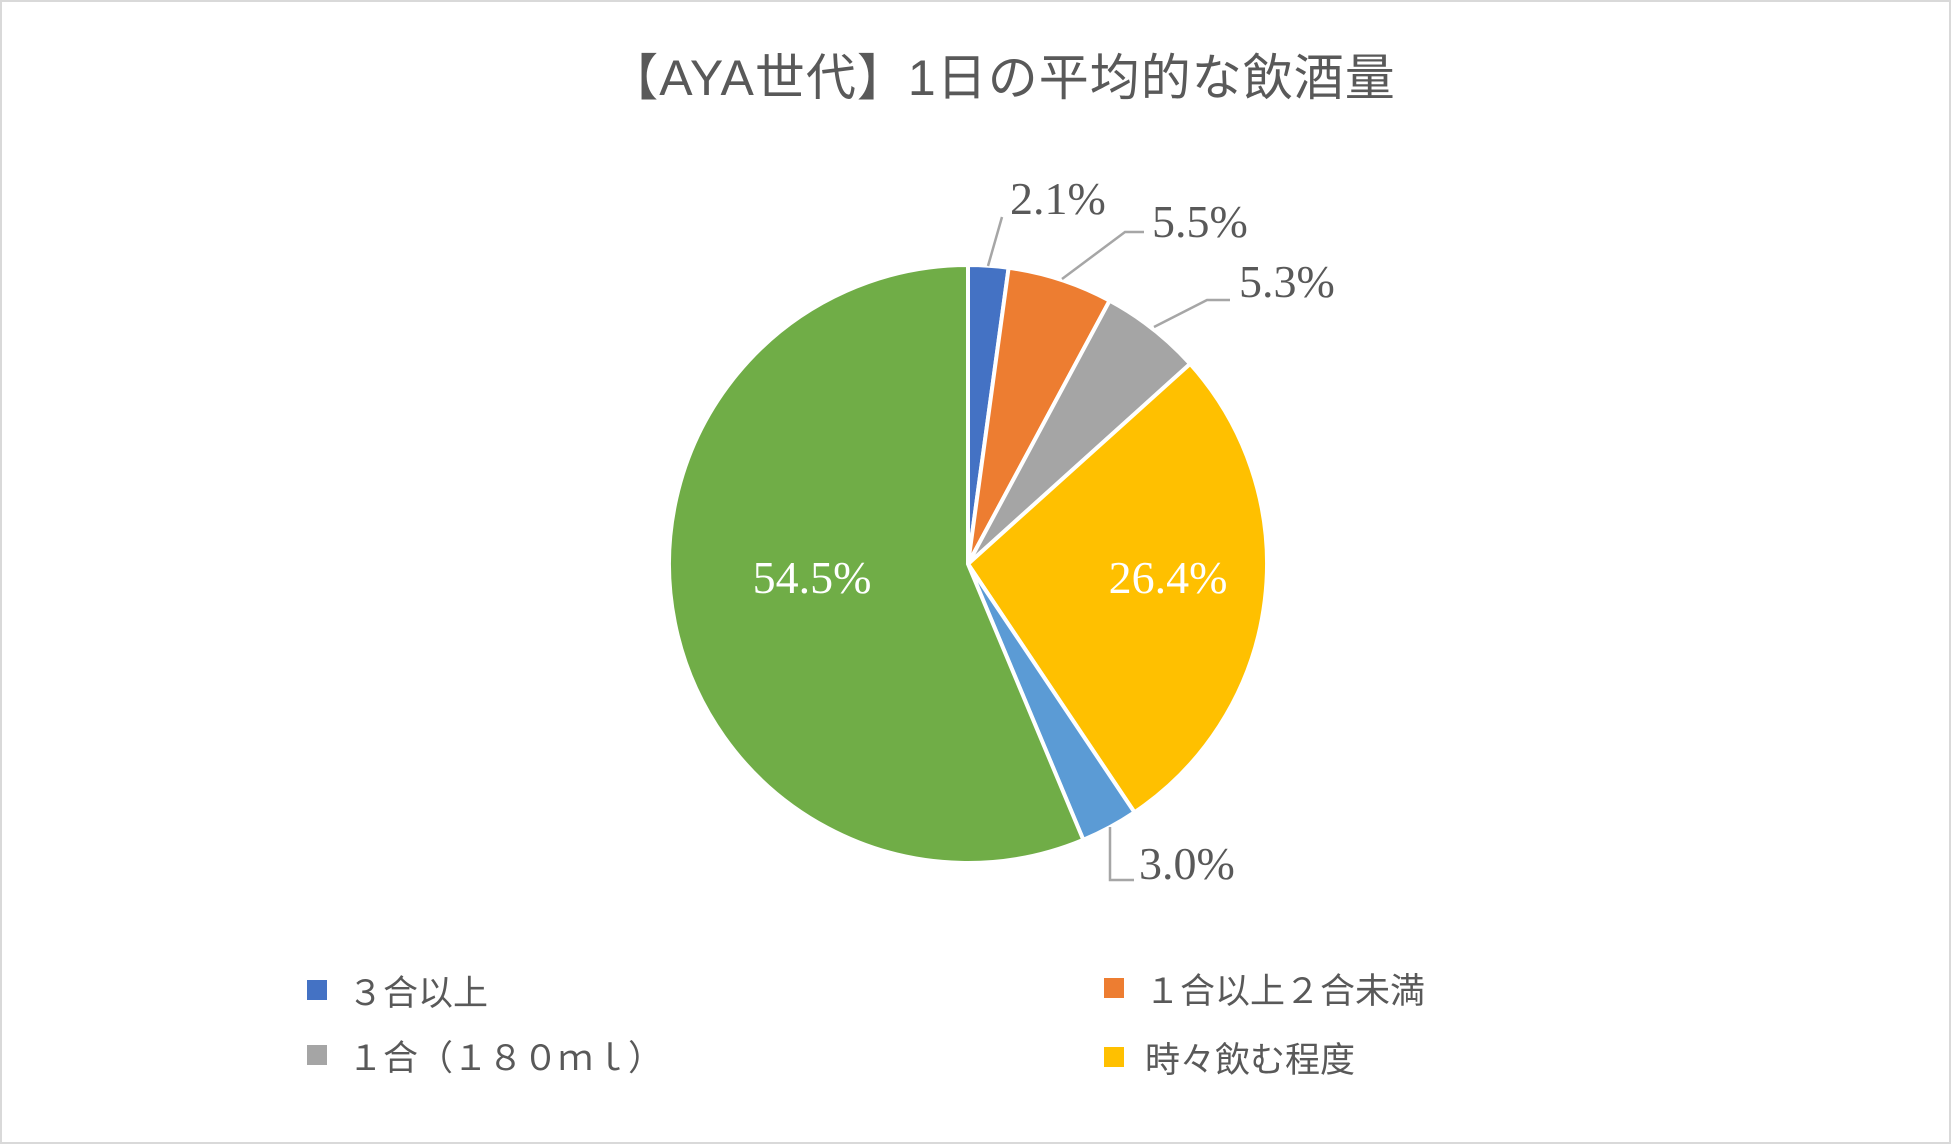 The height and width of the screenshot is (1144, 1951). I want to click on legend-item-3gou-ijou: ３合以上, so click(397, 991).